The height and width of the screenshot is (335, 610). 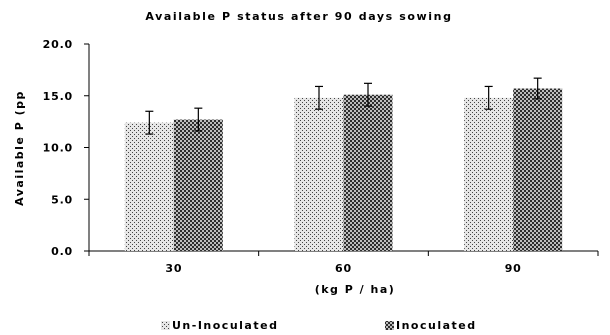 What do you see at coordinates (355, 289) in the screenshot?
I see `x-axis-label: (kg P / ha)` at bounding box center [355, 289].